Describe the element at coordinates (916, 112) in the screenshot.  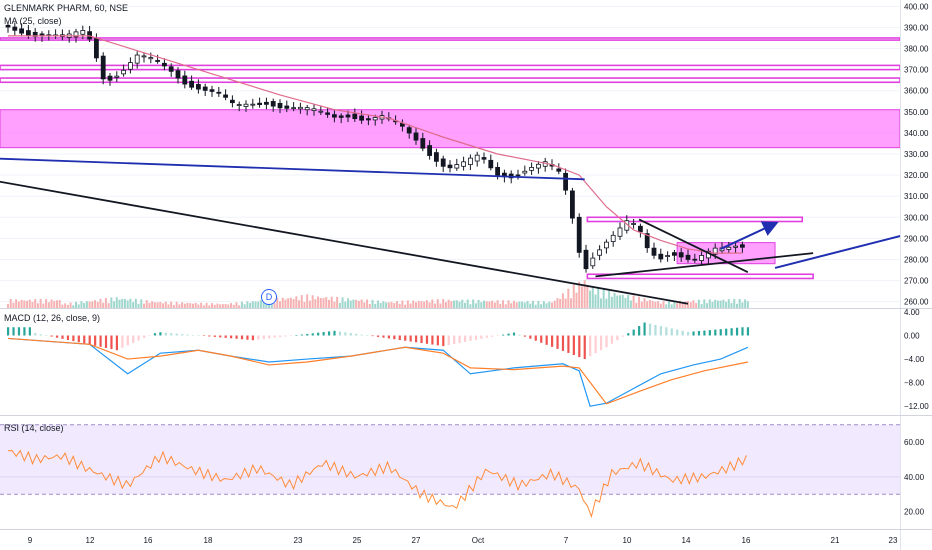
I see `price-tick-label: 350.00` at that location.